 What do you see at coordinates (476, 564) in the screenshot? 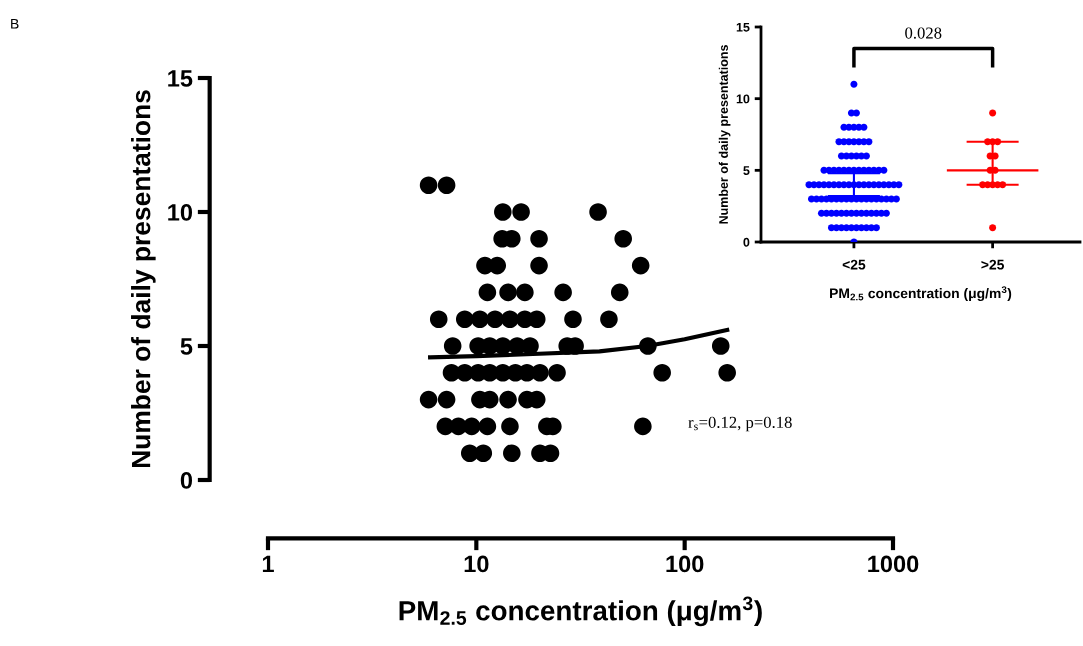
I see `x-tick-label: 10` at bounding box center [476, 564].